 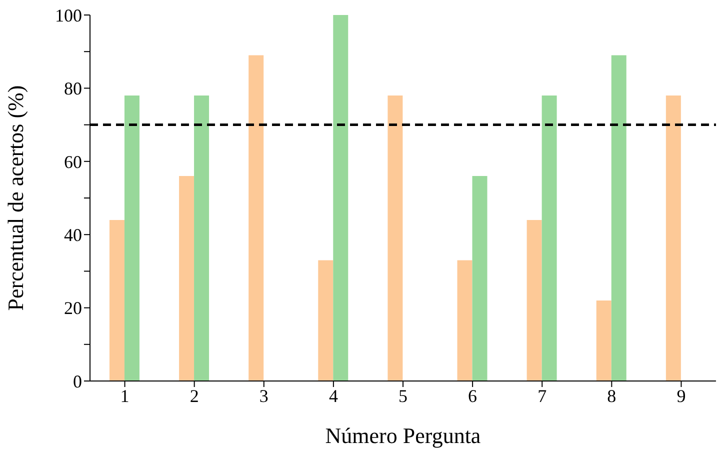 What do you see at coordinates (15, 198) in the screenshot?
I see `y-axis-title: Percentual de acertos (%)` at bounding box center [15, 198].